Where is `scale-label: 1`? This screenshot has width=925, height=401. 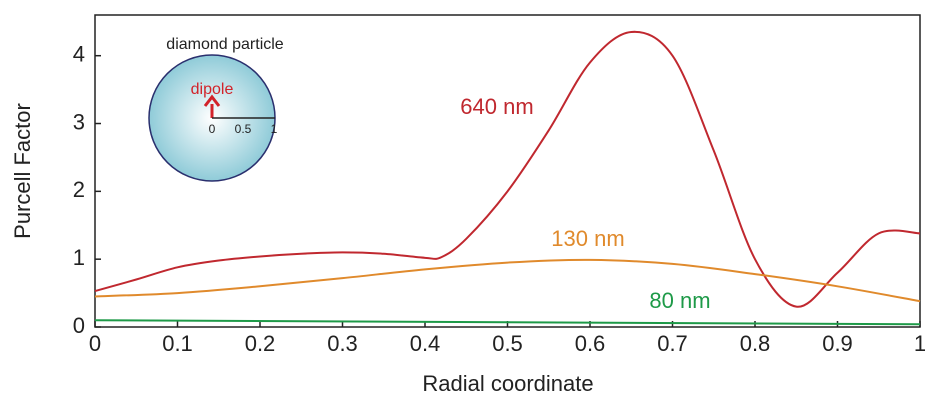
scale-label: 1 is located at coordinates (274, 129).